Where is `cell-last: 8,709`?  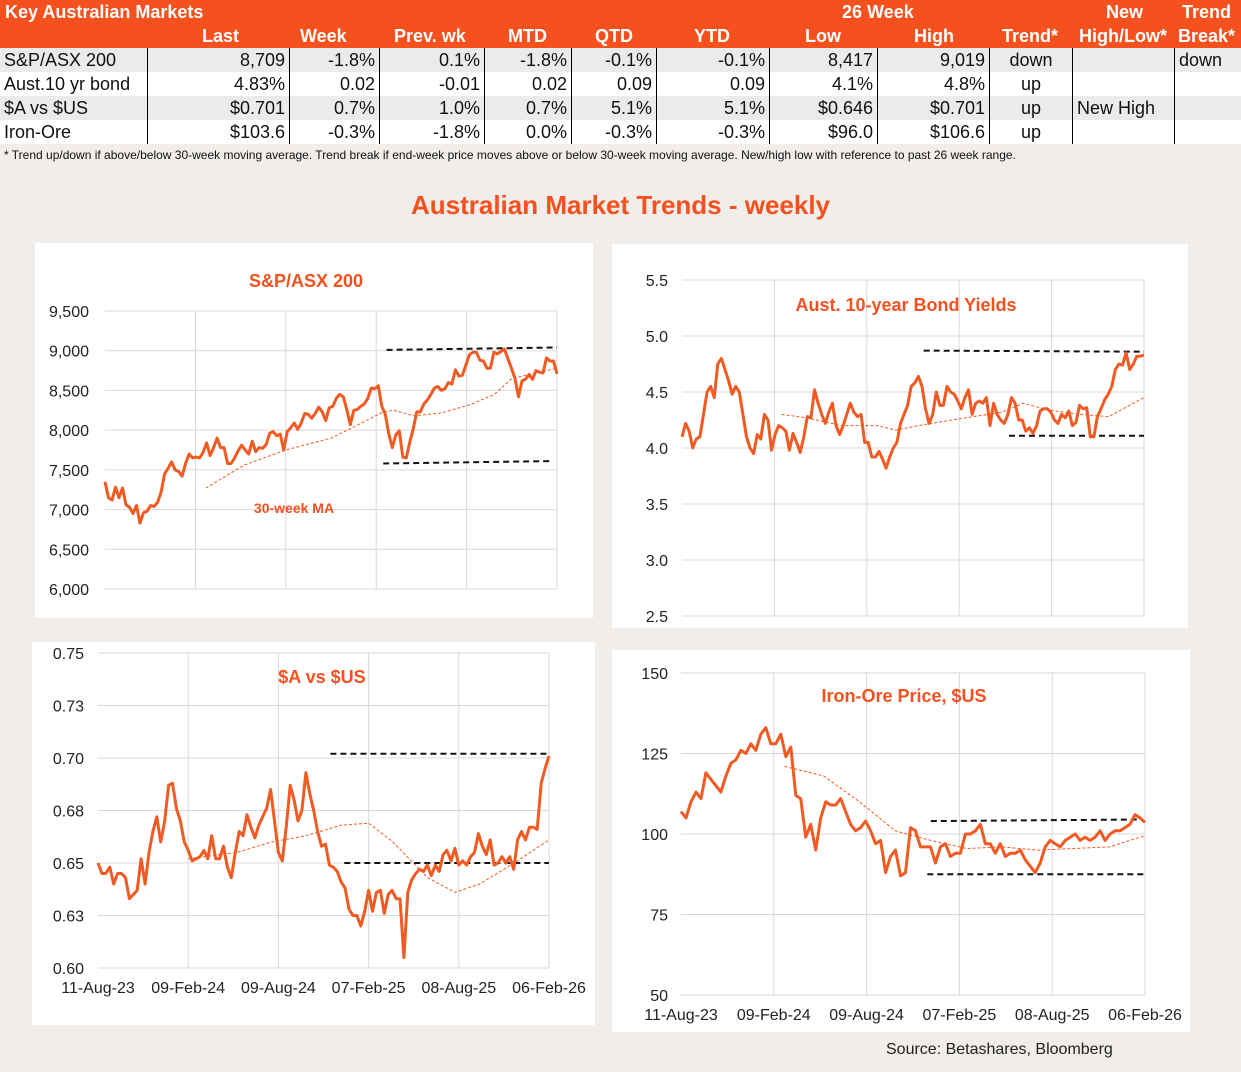 cell-last: 8,709 is located at coordinates (219, 60).